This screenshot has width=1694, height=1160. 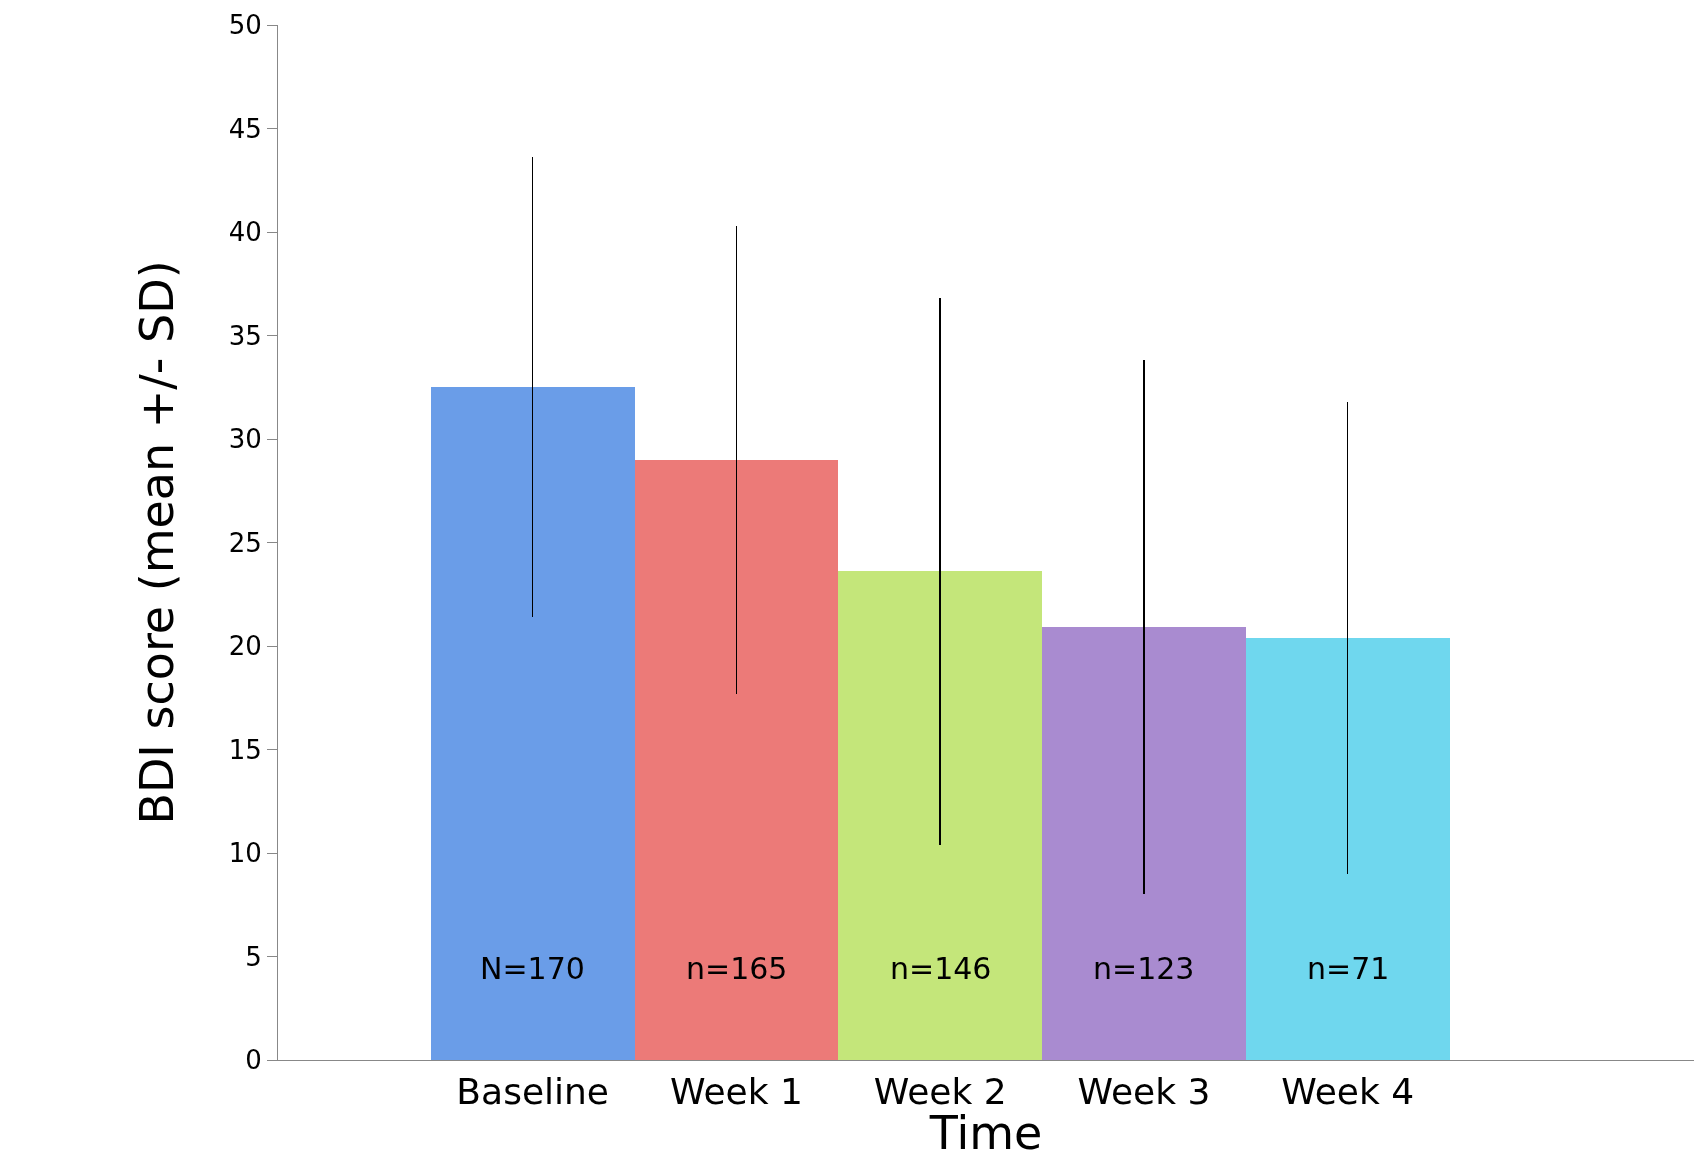 What do you see at coordinates (245, 128) in the screenshot?
I see `y-tick-label: 45` at bounding box center [245, 128].